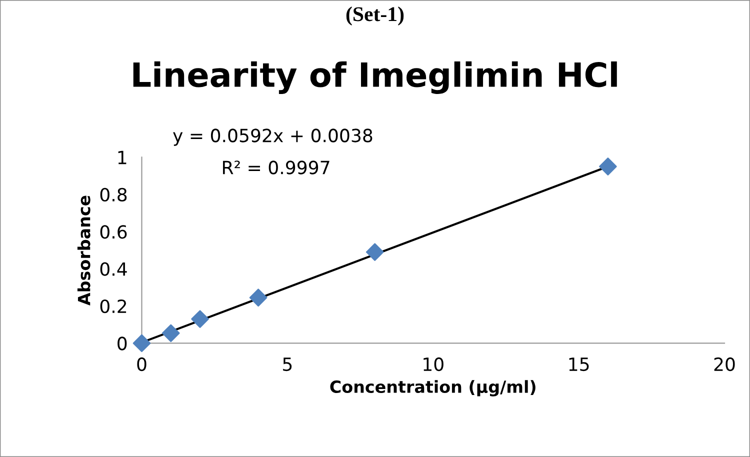  What do you see at coordinates (579, 365) in the screenshot?
I see `x-tick-label: 15` at bounding box center [579, 365].